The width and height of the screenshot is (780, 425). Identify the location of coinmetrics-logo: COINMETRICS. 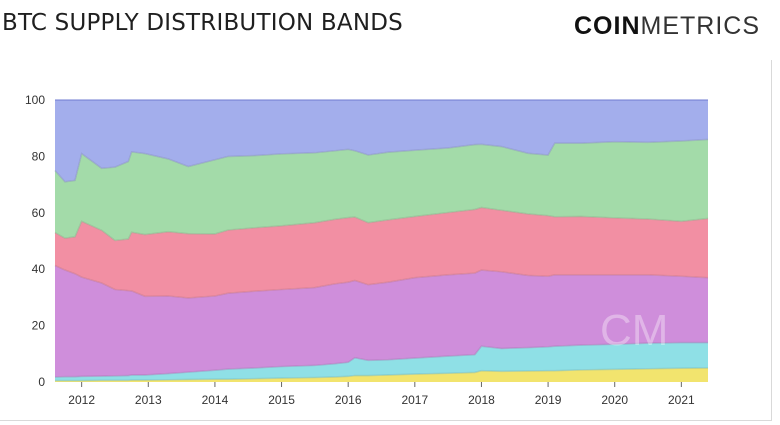
(667, 26).